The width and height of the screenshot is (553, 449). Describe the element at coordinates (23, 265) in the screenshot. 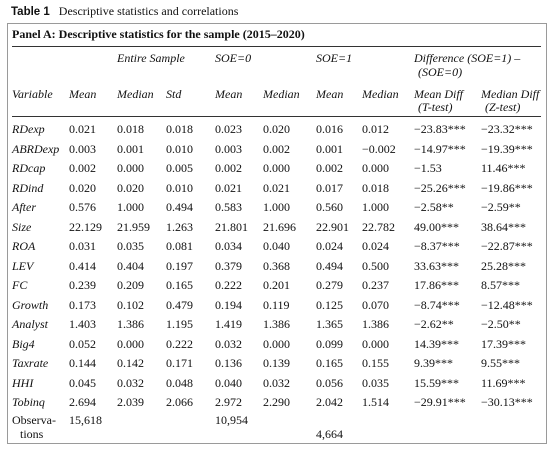

I see `cell-variable: LEV` at that location.